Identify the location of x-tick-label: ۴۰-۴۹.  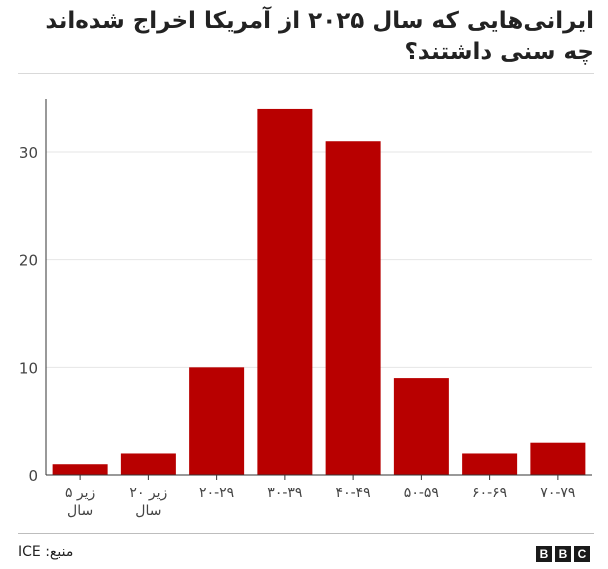
(353, 493).